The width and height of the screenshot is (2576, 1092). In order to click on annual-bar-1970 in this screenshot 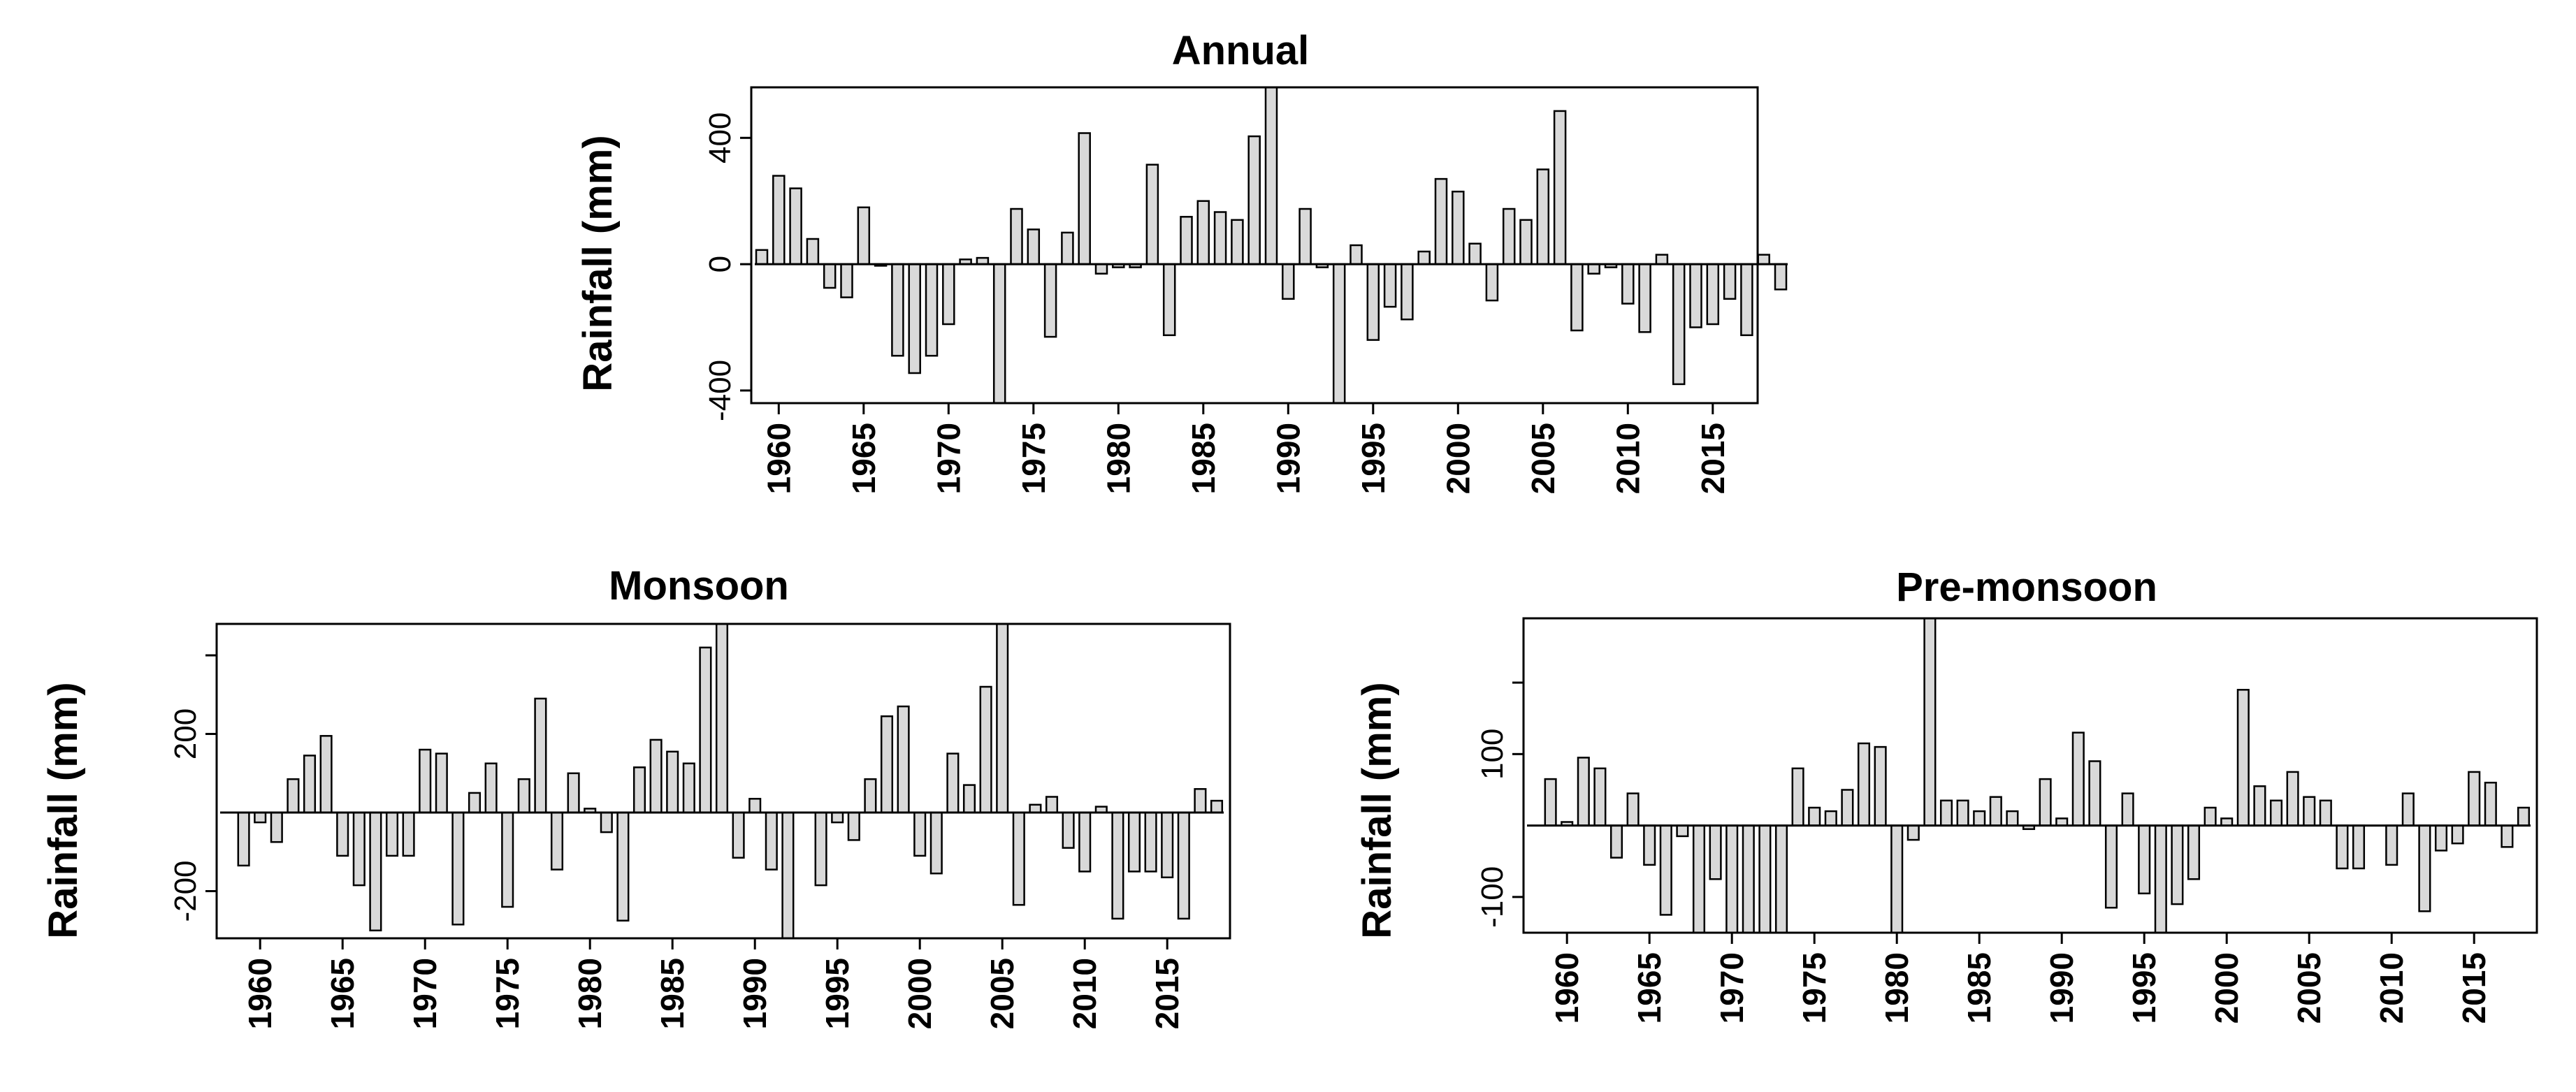, I will do `click(948, 294)`.